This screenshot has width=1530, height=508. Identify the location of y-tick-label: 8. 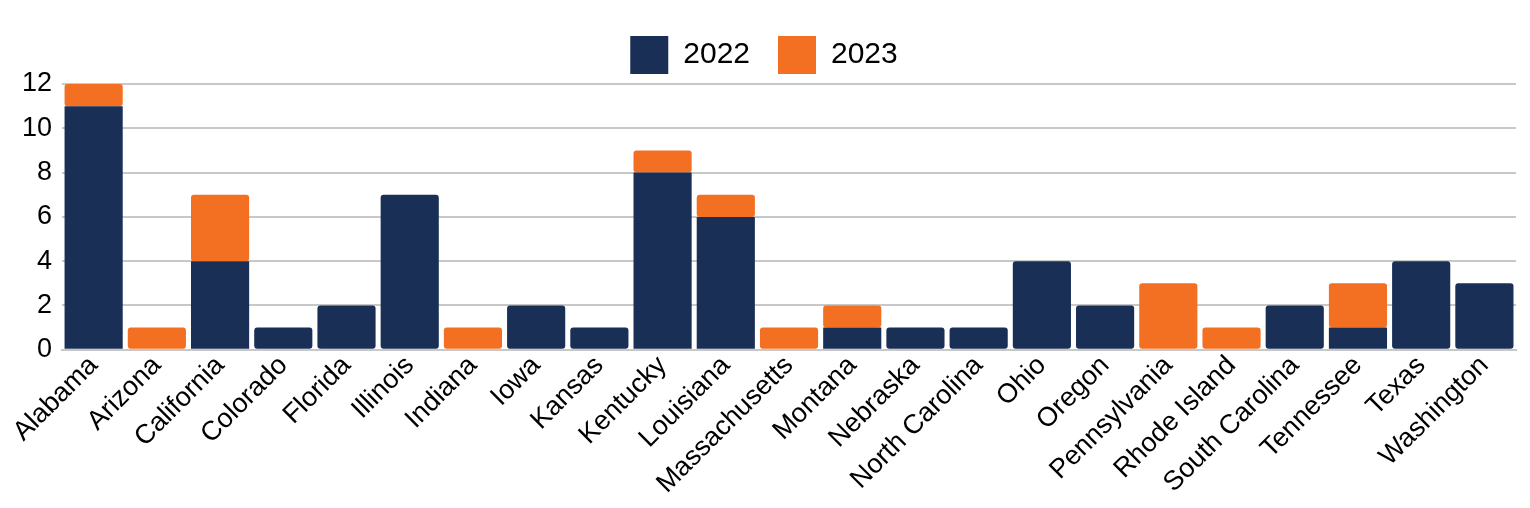
(45, 171).